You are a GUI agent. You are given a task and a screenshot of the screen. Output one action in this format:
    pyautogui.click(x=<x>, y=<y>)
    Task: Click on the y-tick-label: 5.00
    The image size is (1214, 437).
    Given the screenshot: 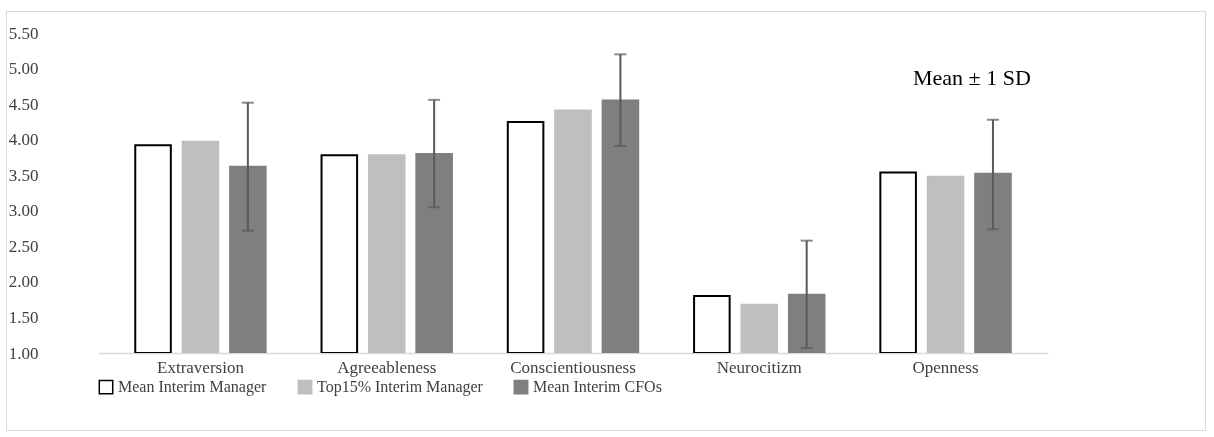 What is the action you would take?
    pyautogui.click(x=23, y=69)
    